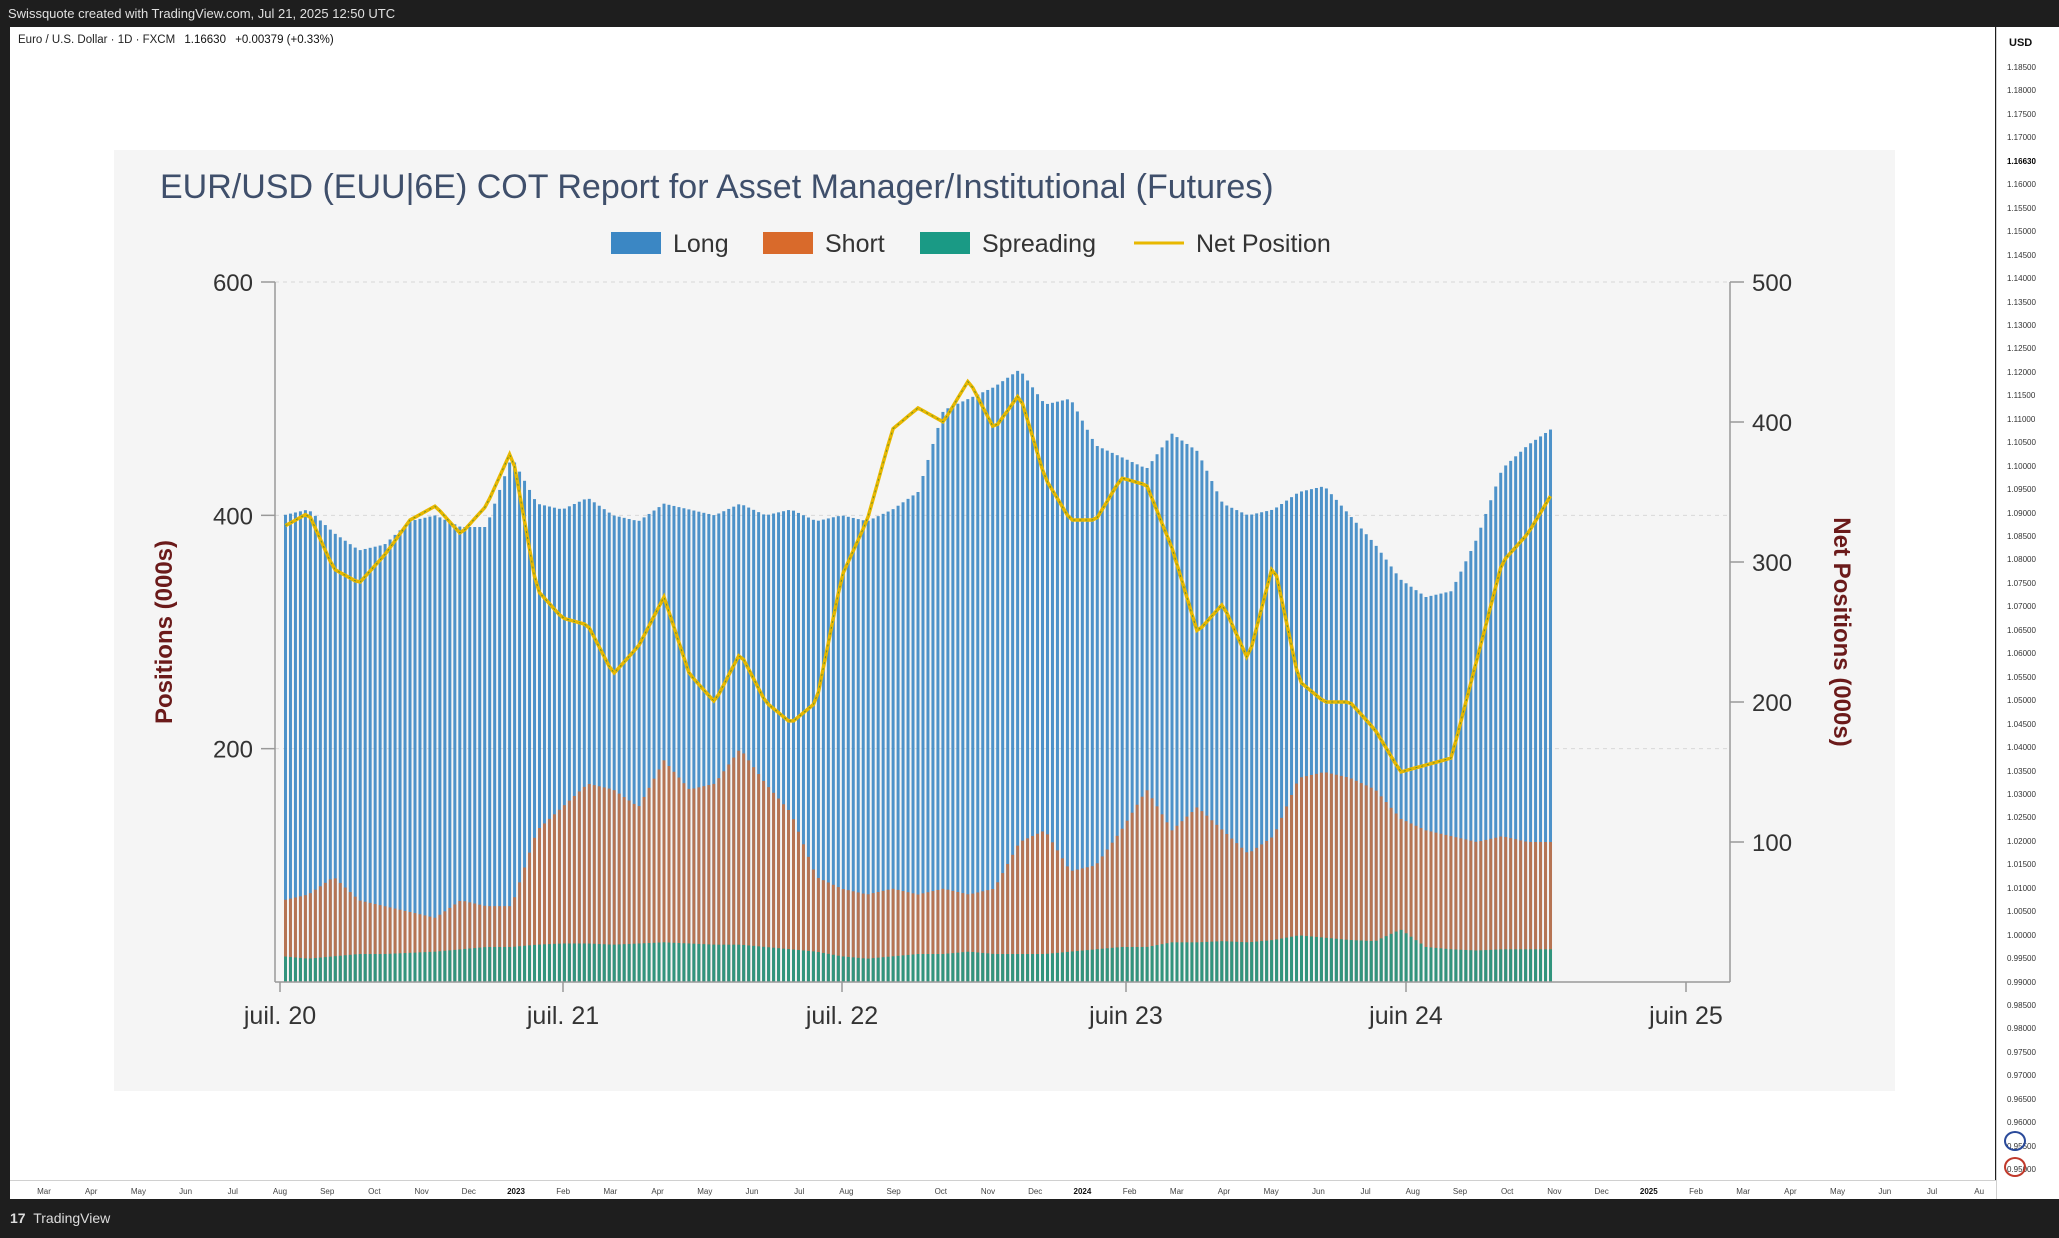 The height and width of the screenshot is (1238, 2059). I want to click on time-tick: Mar, so click(610, 1191).